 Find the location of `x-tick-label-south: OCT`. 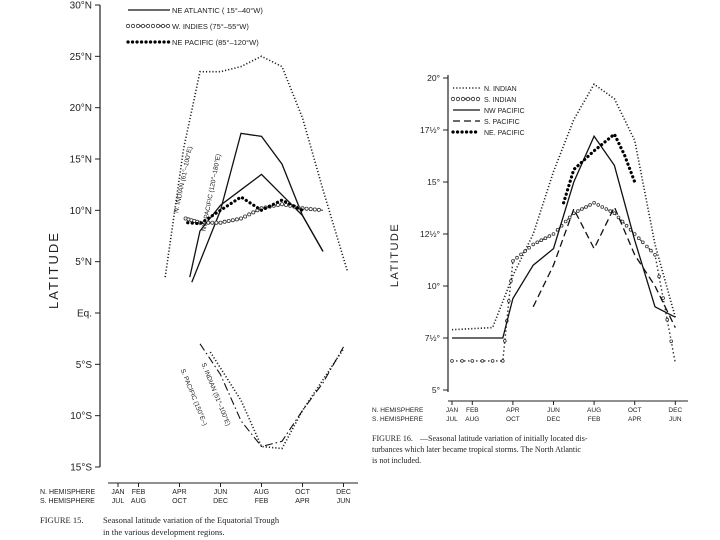

x-tick-label-south: OCT is located at coordinates (513, 419).